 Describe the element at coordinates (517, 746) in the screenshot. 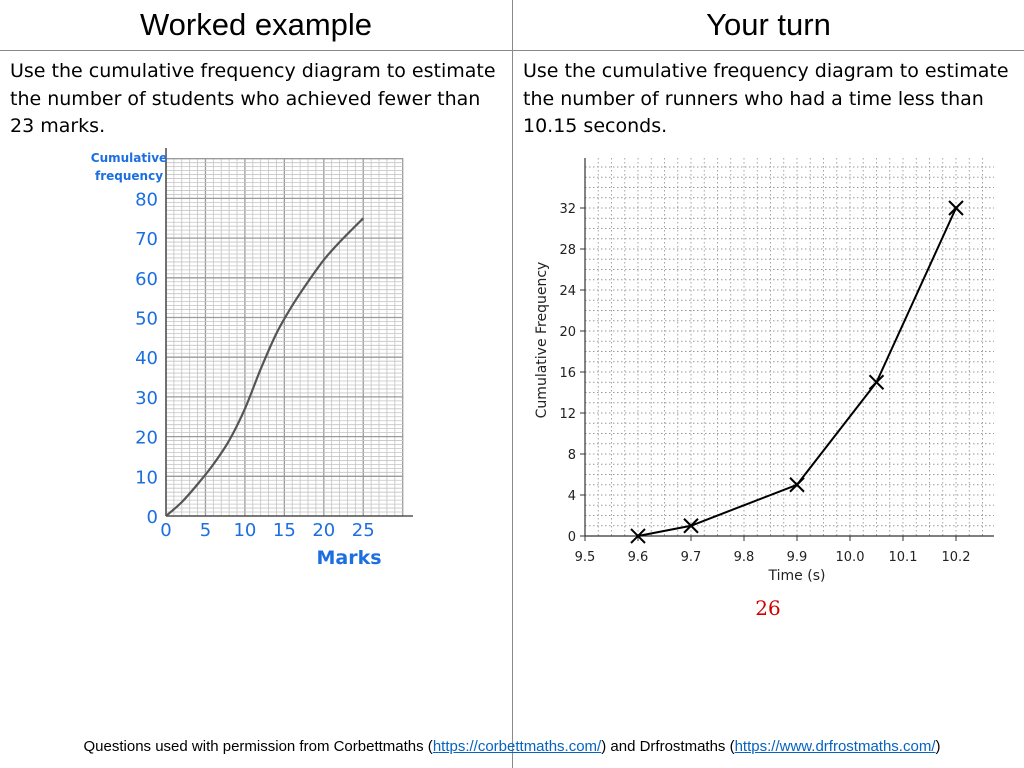

I see `corbettmaths-link: https://corbettmaths.com/` at that location.